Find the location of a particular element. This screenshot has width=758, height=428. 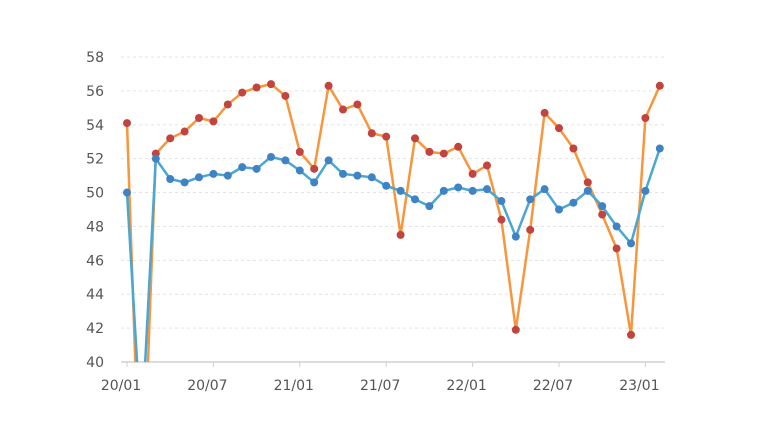

series-line is located at coordinates (132, 277).